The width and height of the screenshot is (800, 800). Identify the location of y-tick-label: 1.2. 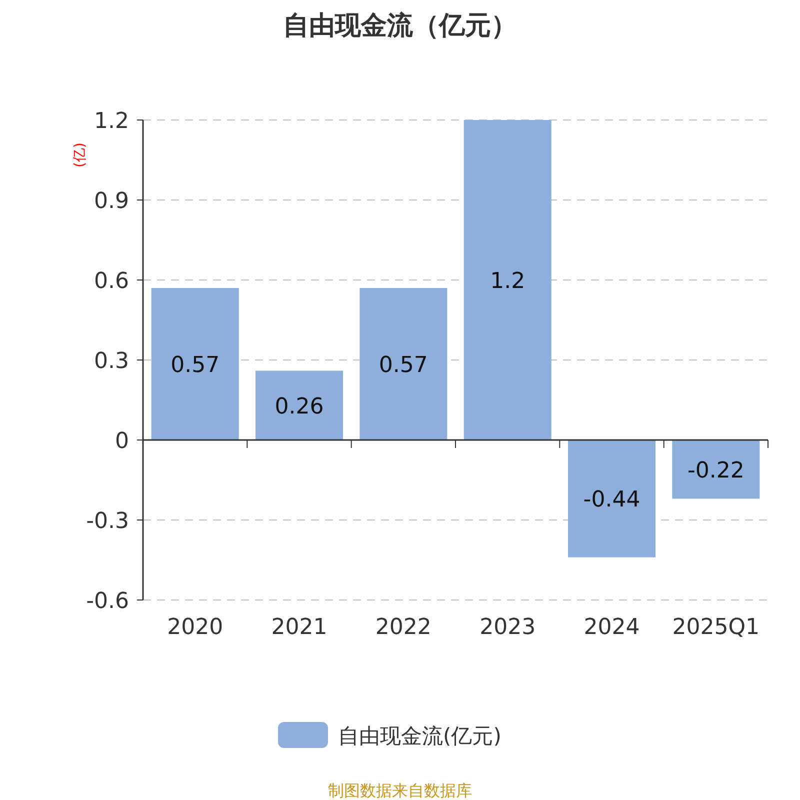
(111, 121).